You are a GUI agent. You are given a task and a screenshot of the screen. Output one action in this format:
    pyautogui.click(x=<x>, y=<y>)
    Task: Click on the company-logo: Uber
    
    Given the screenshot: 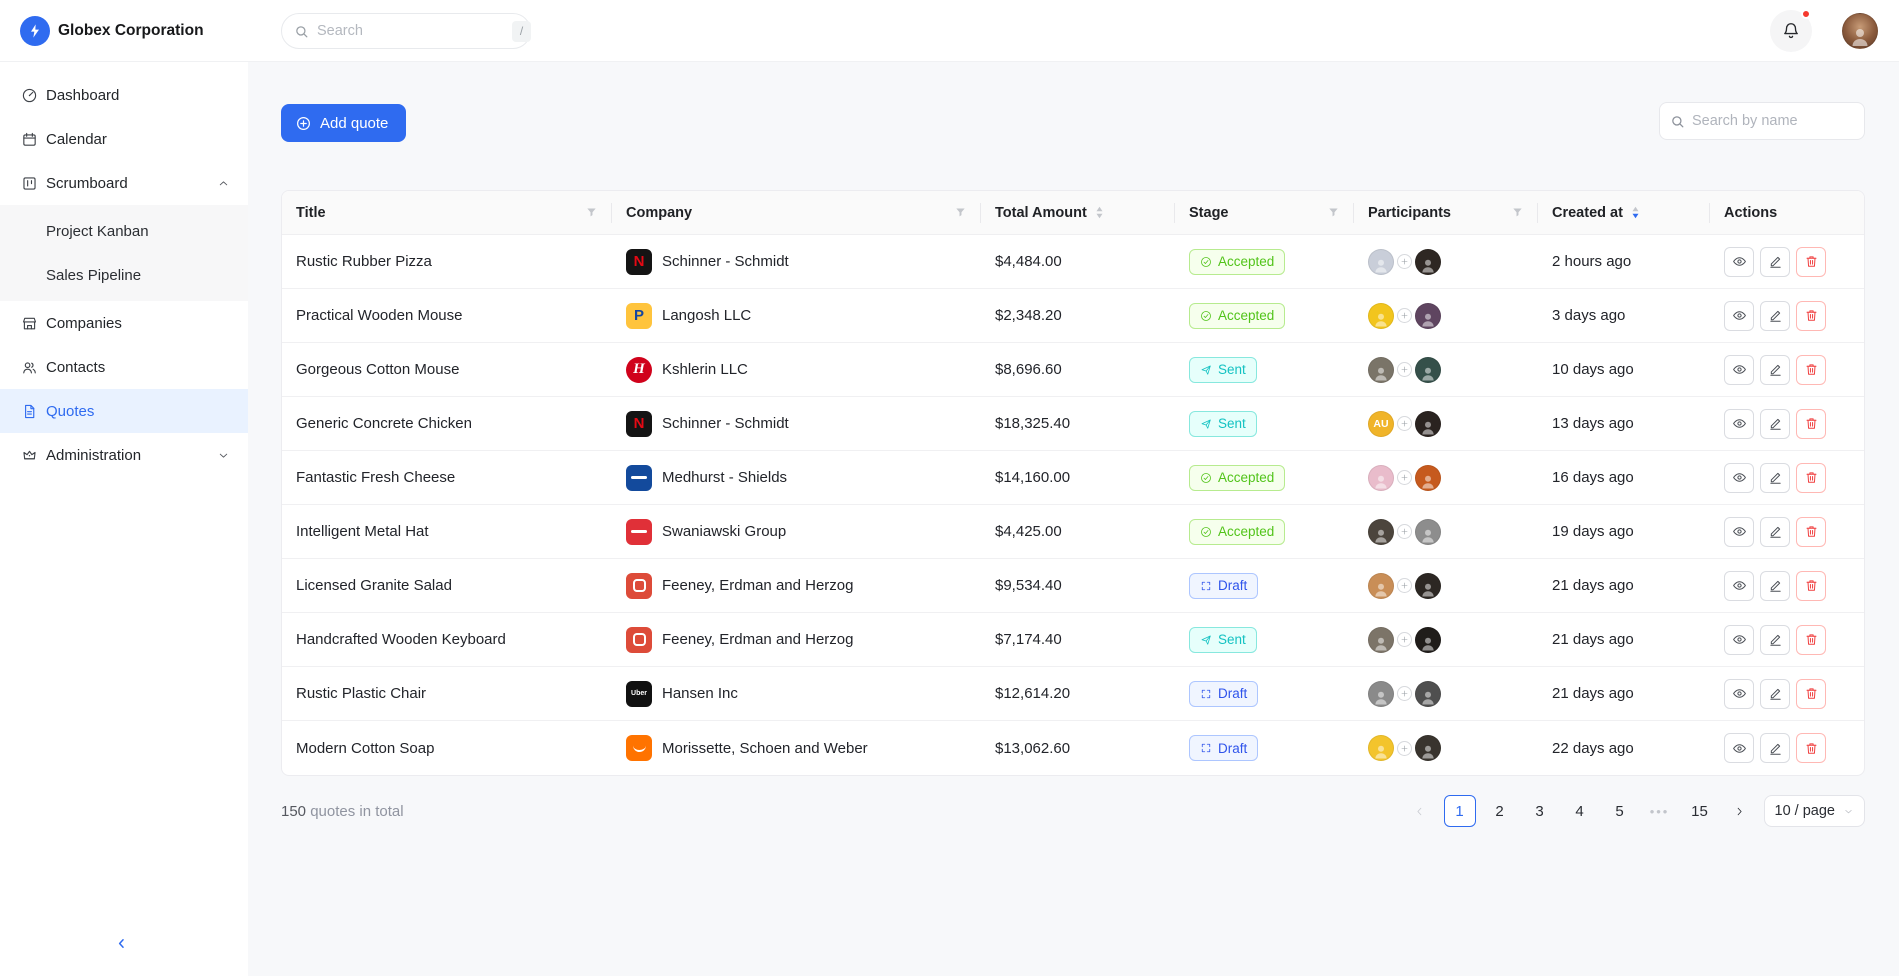 What is the action you would take?
    pyautogui.click(x=639, y=693)
    